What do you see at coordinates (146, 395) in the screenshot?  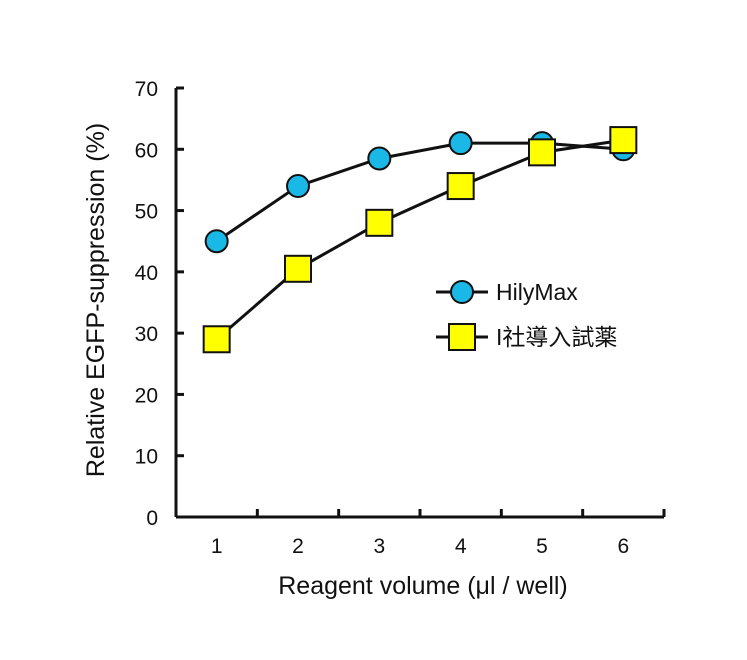 I see `y-tick-label: 20` at bounding box center [146, 395].